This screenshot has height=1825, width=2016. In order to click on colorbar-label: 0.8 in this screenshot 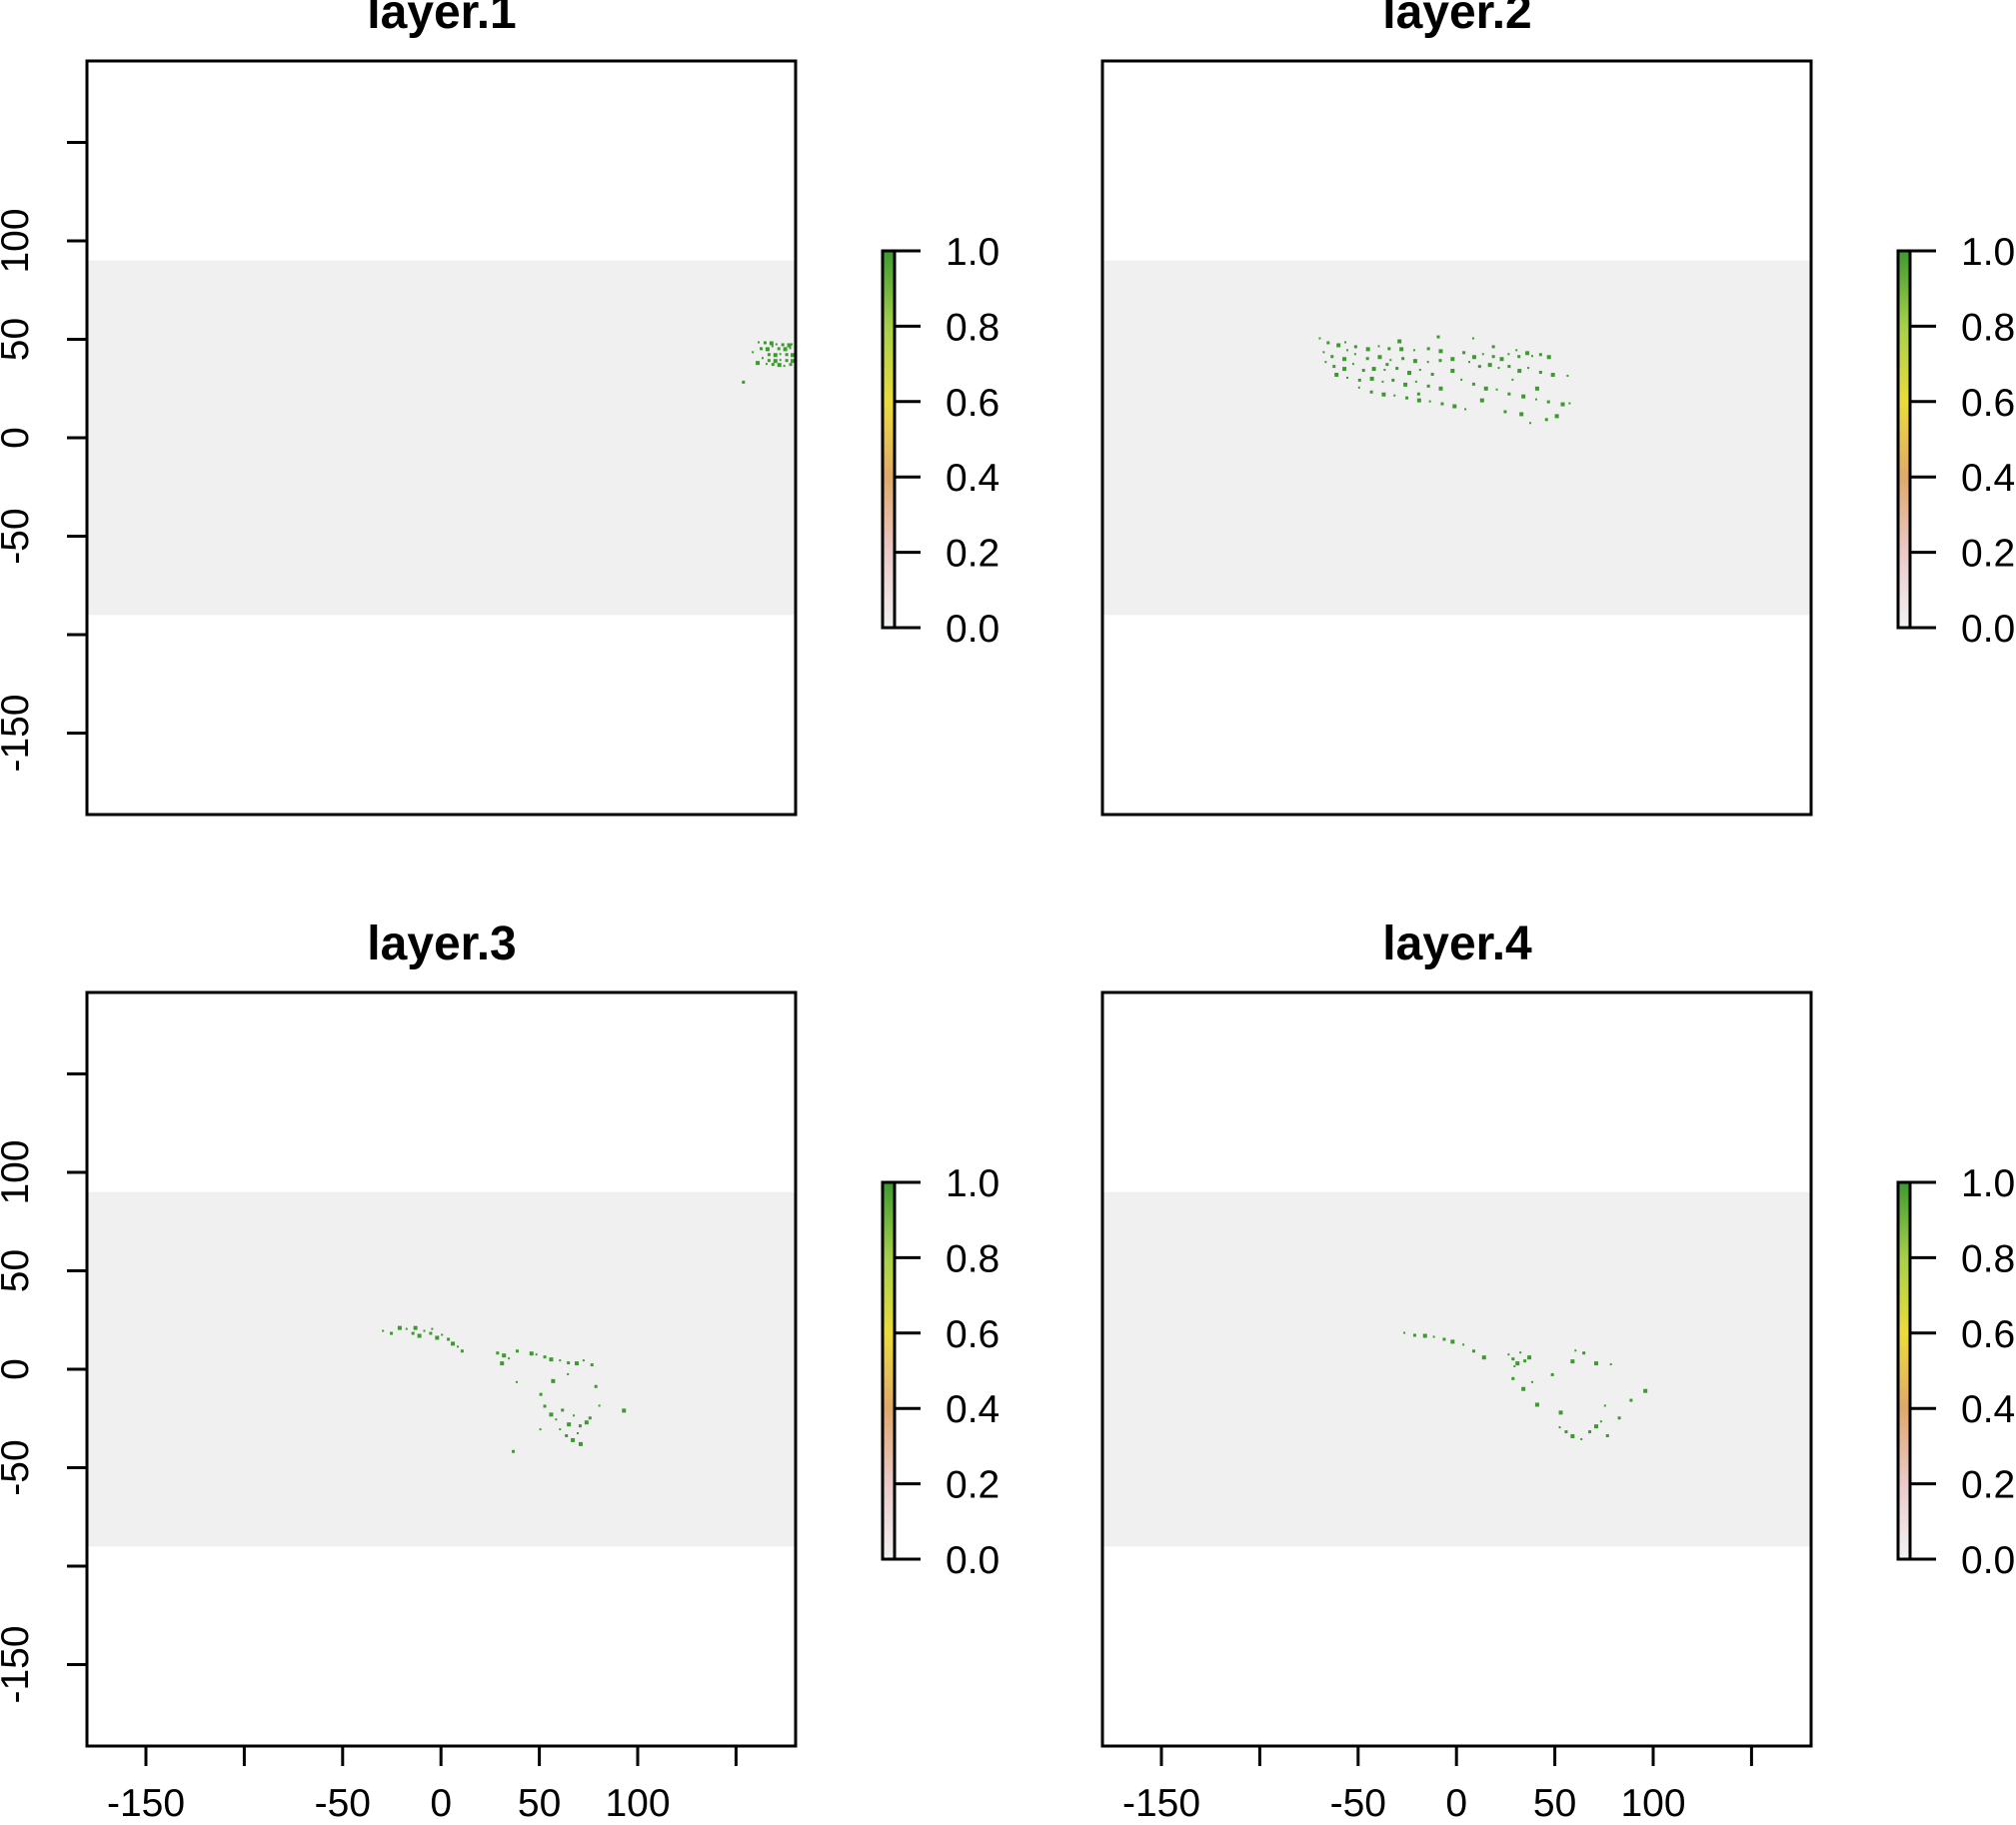, I will do `click(1988, 327)`.